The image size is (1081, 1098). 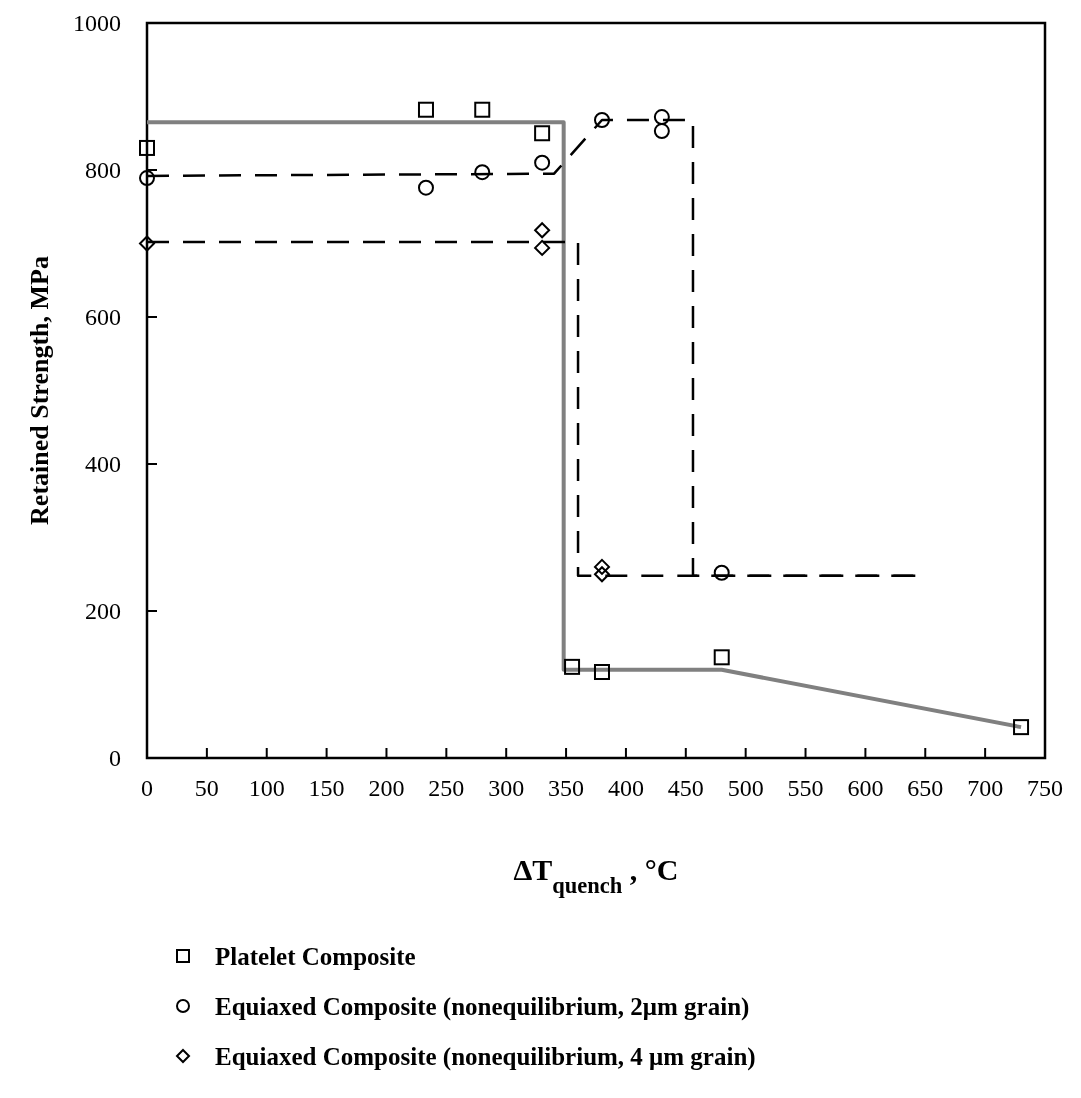 I want to click on legend-label: Platelet Composite, so click(x=315, y=956).